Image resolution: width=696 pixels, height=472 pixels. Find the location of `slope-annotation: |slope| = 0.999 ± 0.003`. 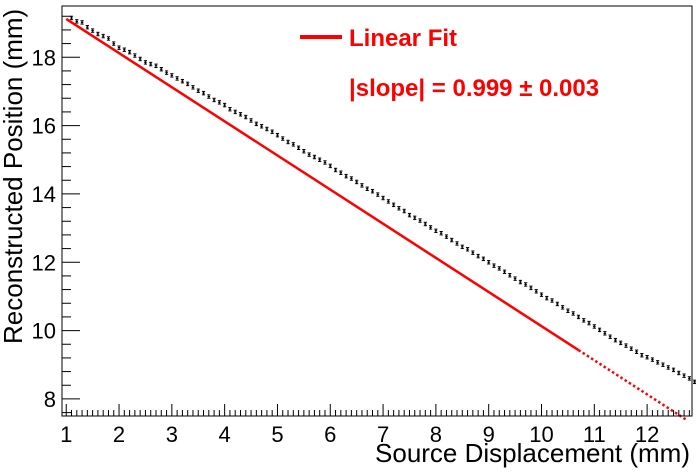

slope-annotation: |slope| = 0.999 ± 0.003 is located at coordinates (474, 88).